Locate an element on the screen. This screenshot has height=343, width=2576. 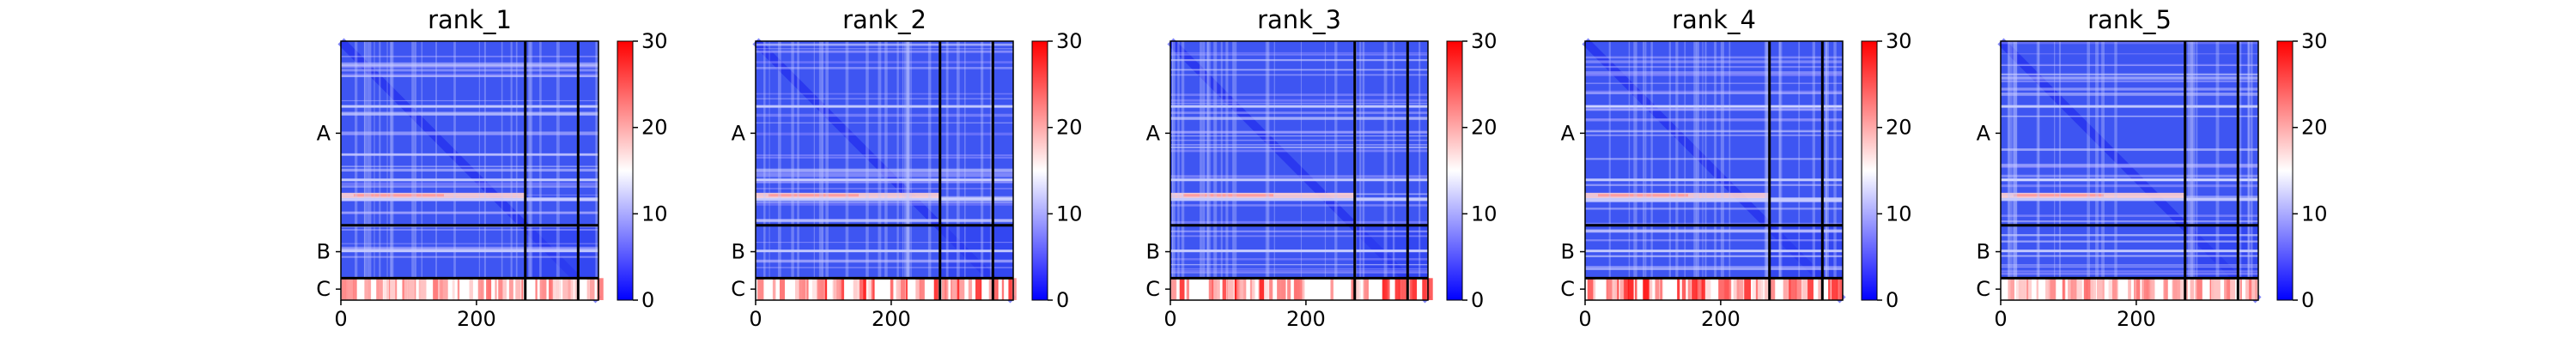
panel-title: rank_1 is located at coordinates (470, 19).